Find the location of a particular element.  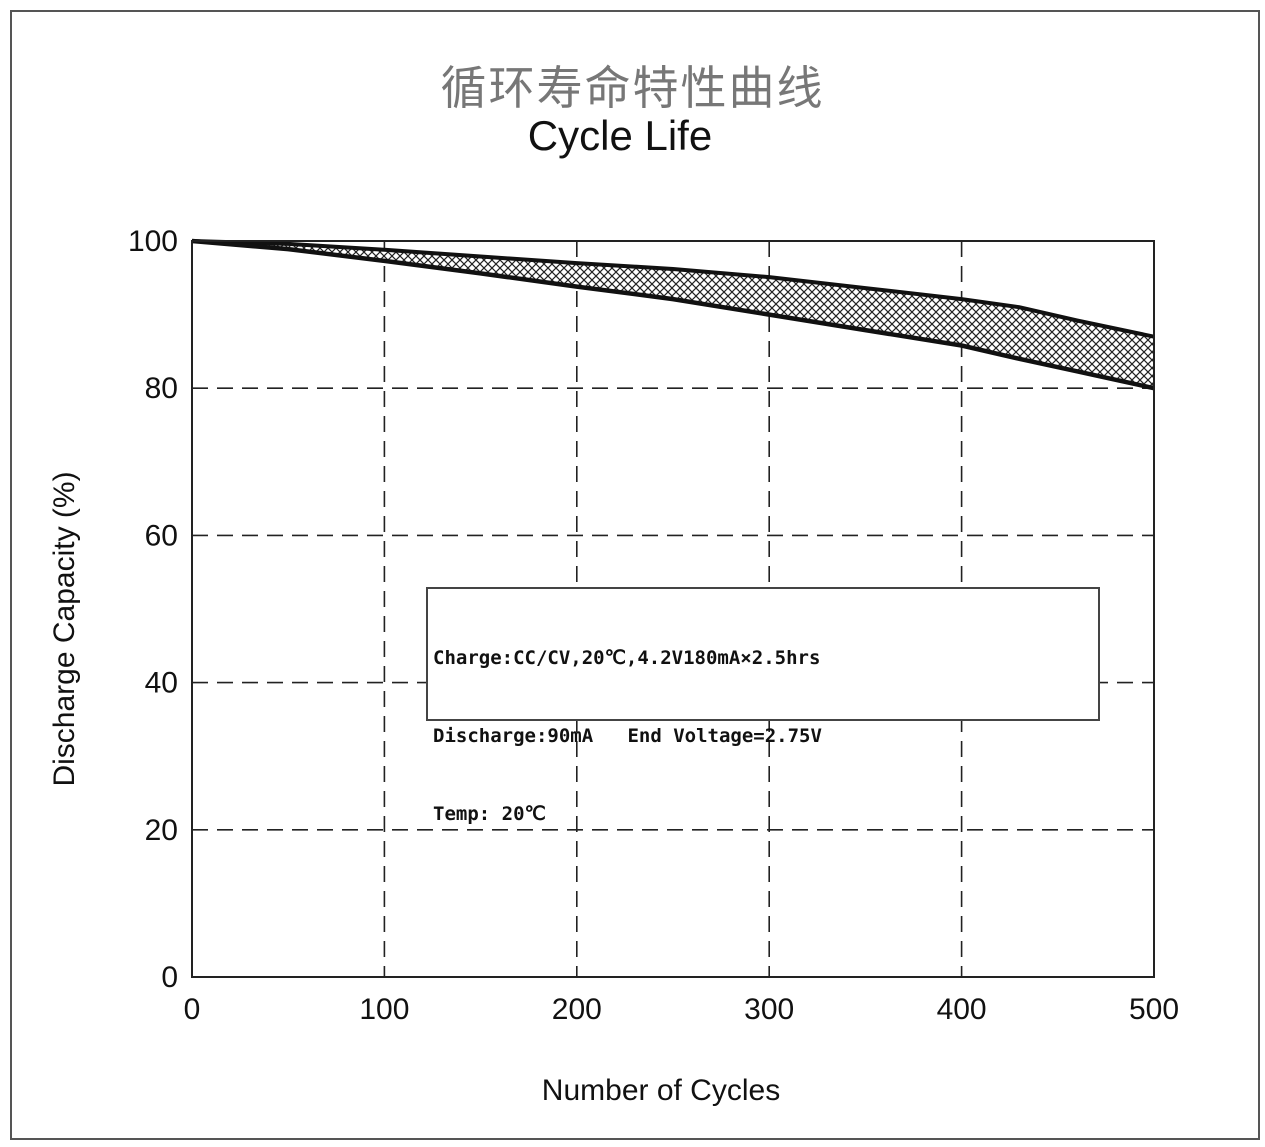

x-axis-title: Number of Cycles is located at coordinates (661, 1090).